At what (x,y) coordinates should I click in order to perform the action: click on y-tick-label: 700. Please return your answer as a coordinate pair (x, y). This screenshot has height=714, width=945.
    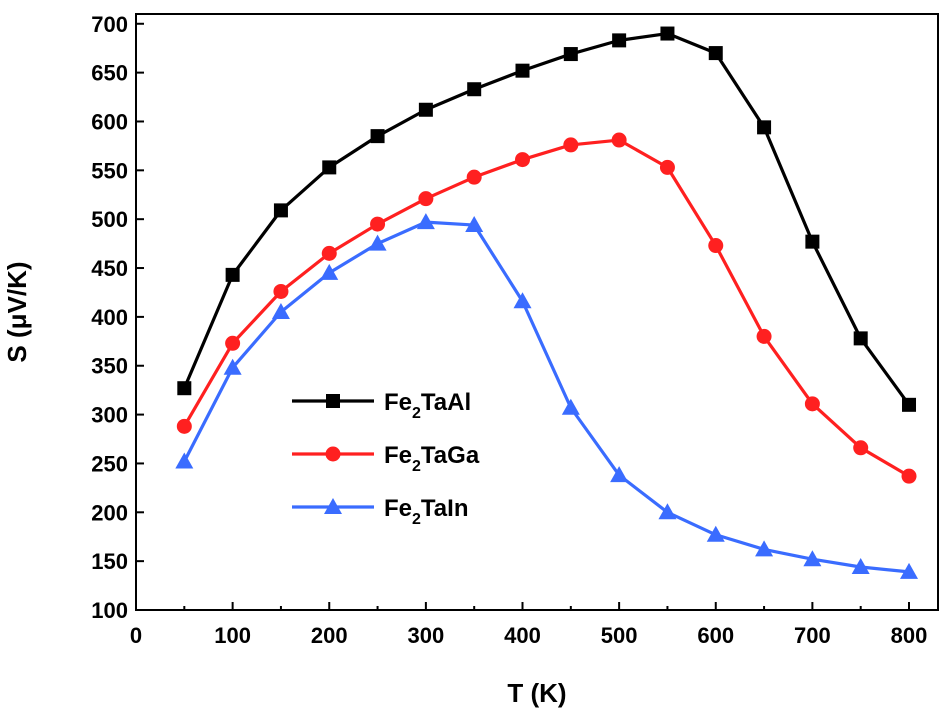
    Looking at the image, I should click on (109, 24).